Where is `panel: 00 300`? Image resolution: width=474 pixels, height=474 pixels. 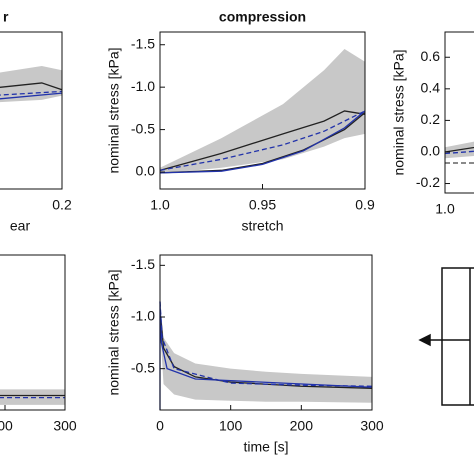
panel: 00 300 is located at coordinates (38, 344).